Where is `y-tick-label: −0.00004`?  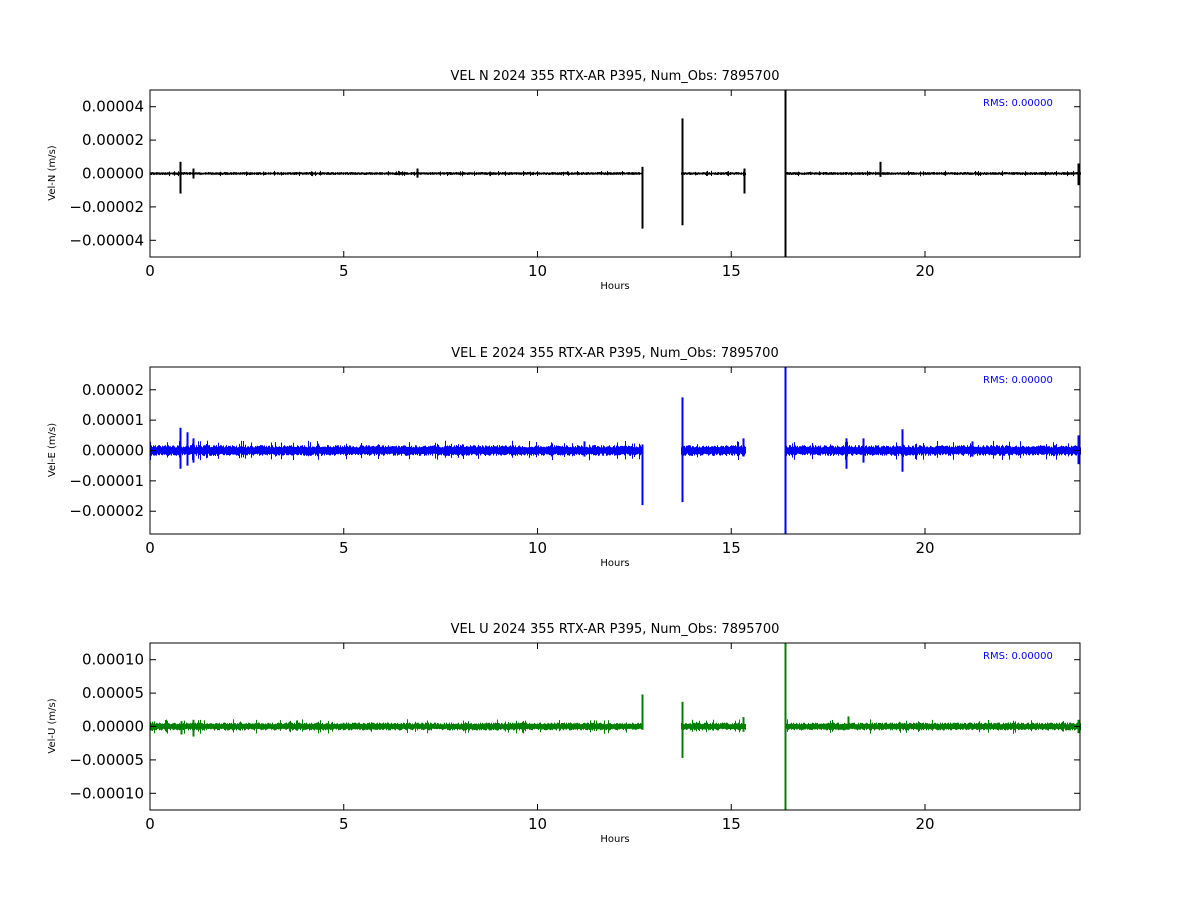 y-tick-label: −0.00004 is located at coordinates (106, 240).